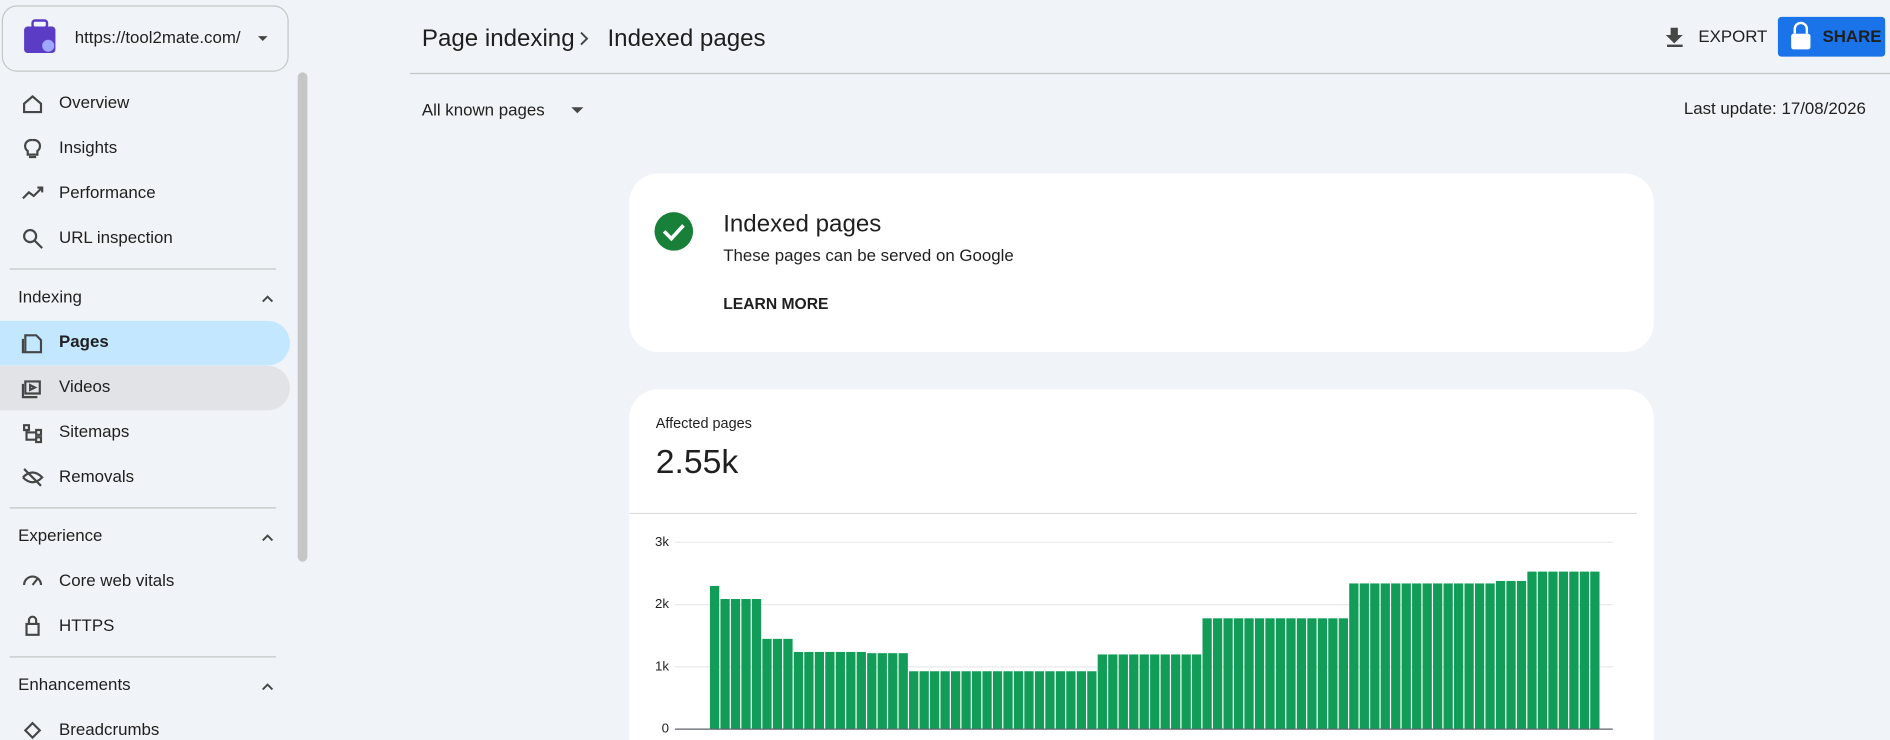 This screenshot has width=1890, height=740. Describe the element at coordinates (158, 37) in the screenshot. I see `property-url: https://tool2mate.com/` at that location.